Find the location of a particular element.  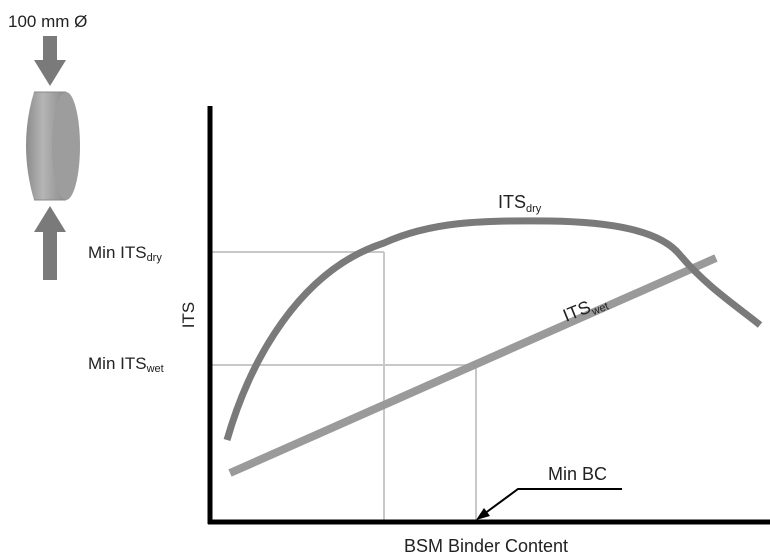

min-bc-pointer-icon is located at coordinates (549, 504).